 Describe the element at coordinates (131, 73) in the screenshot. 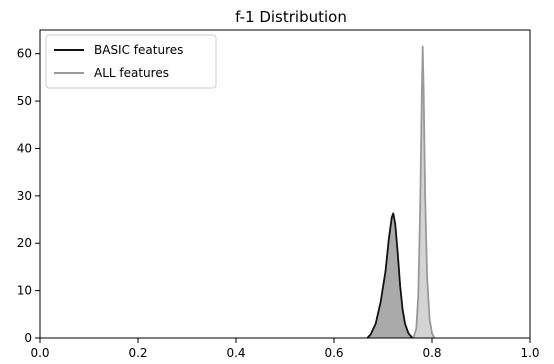

I see `legend-label-all: ALL features` at that location.